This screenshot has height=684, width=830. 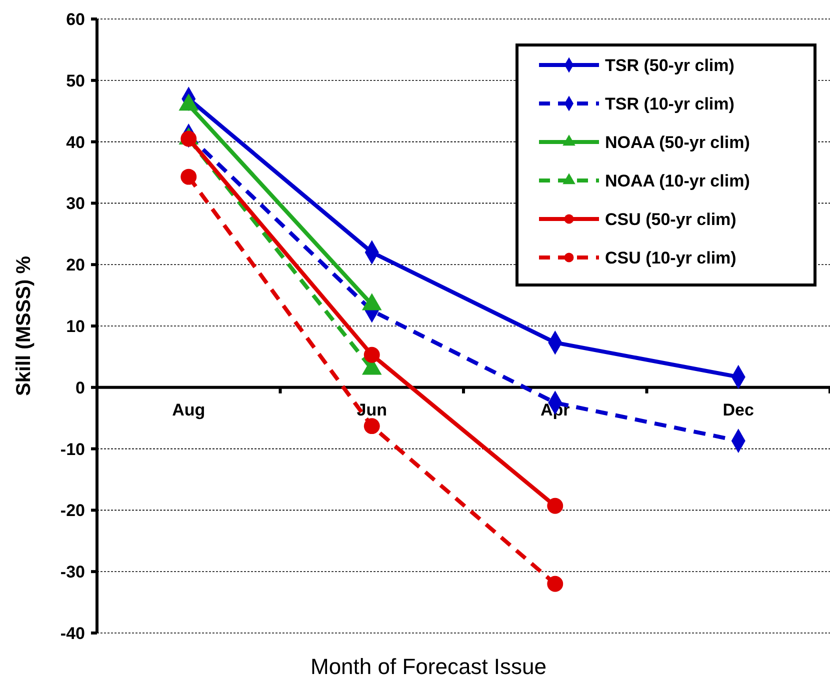 What do you see at coordinates (24, 326) in the screenshot?
I see `y-axis-title: Skill (MSSS) %` at bounding box center [24, 326].